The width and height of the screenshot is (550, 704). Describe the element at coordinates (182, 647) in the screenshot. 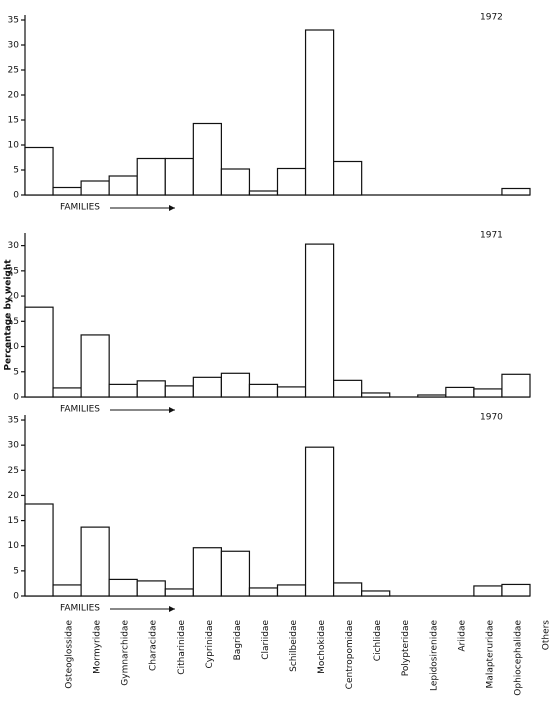

I see `x-tick-label: Citharinidae` at that location.